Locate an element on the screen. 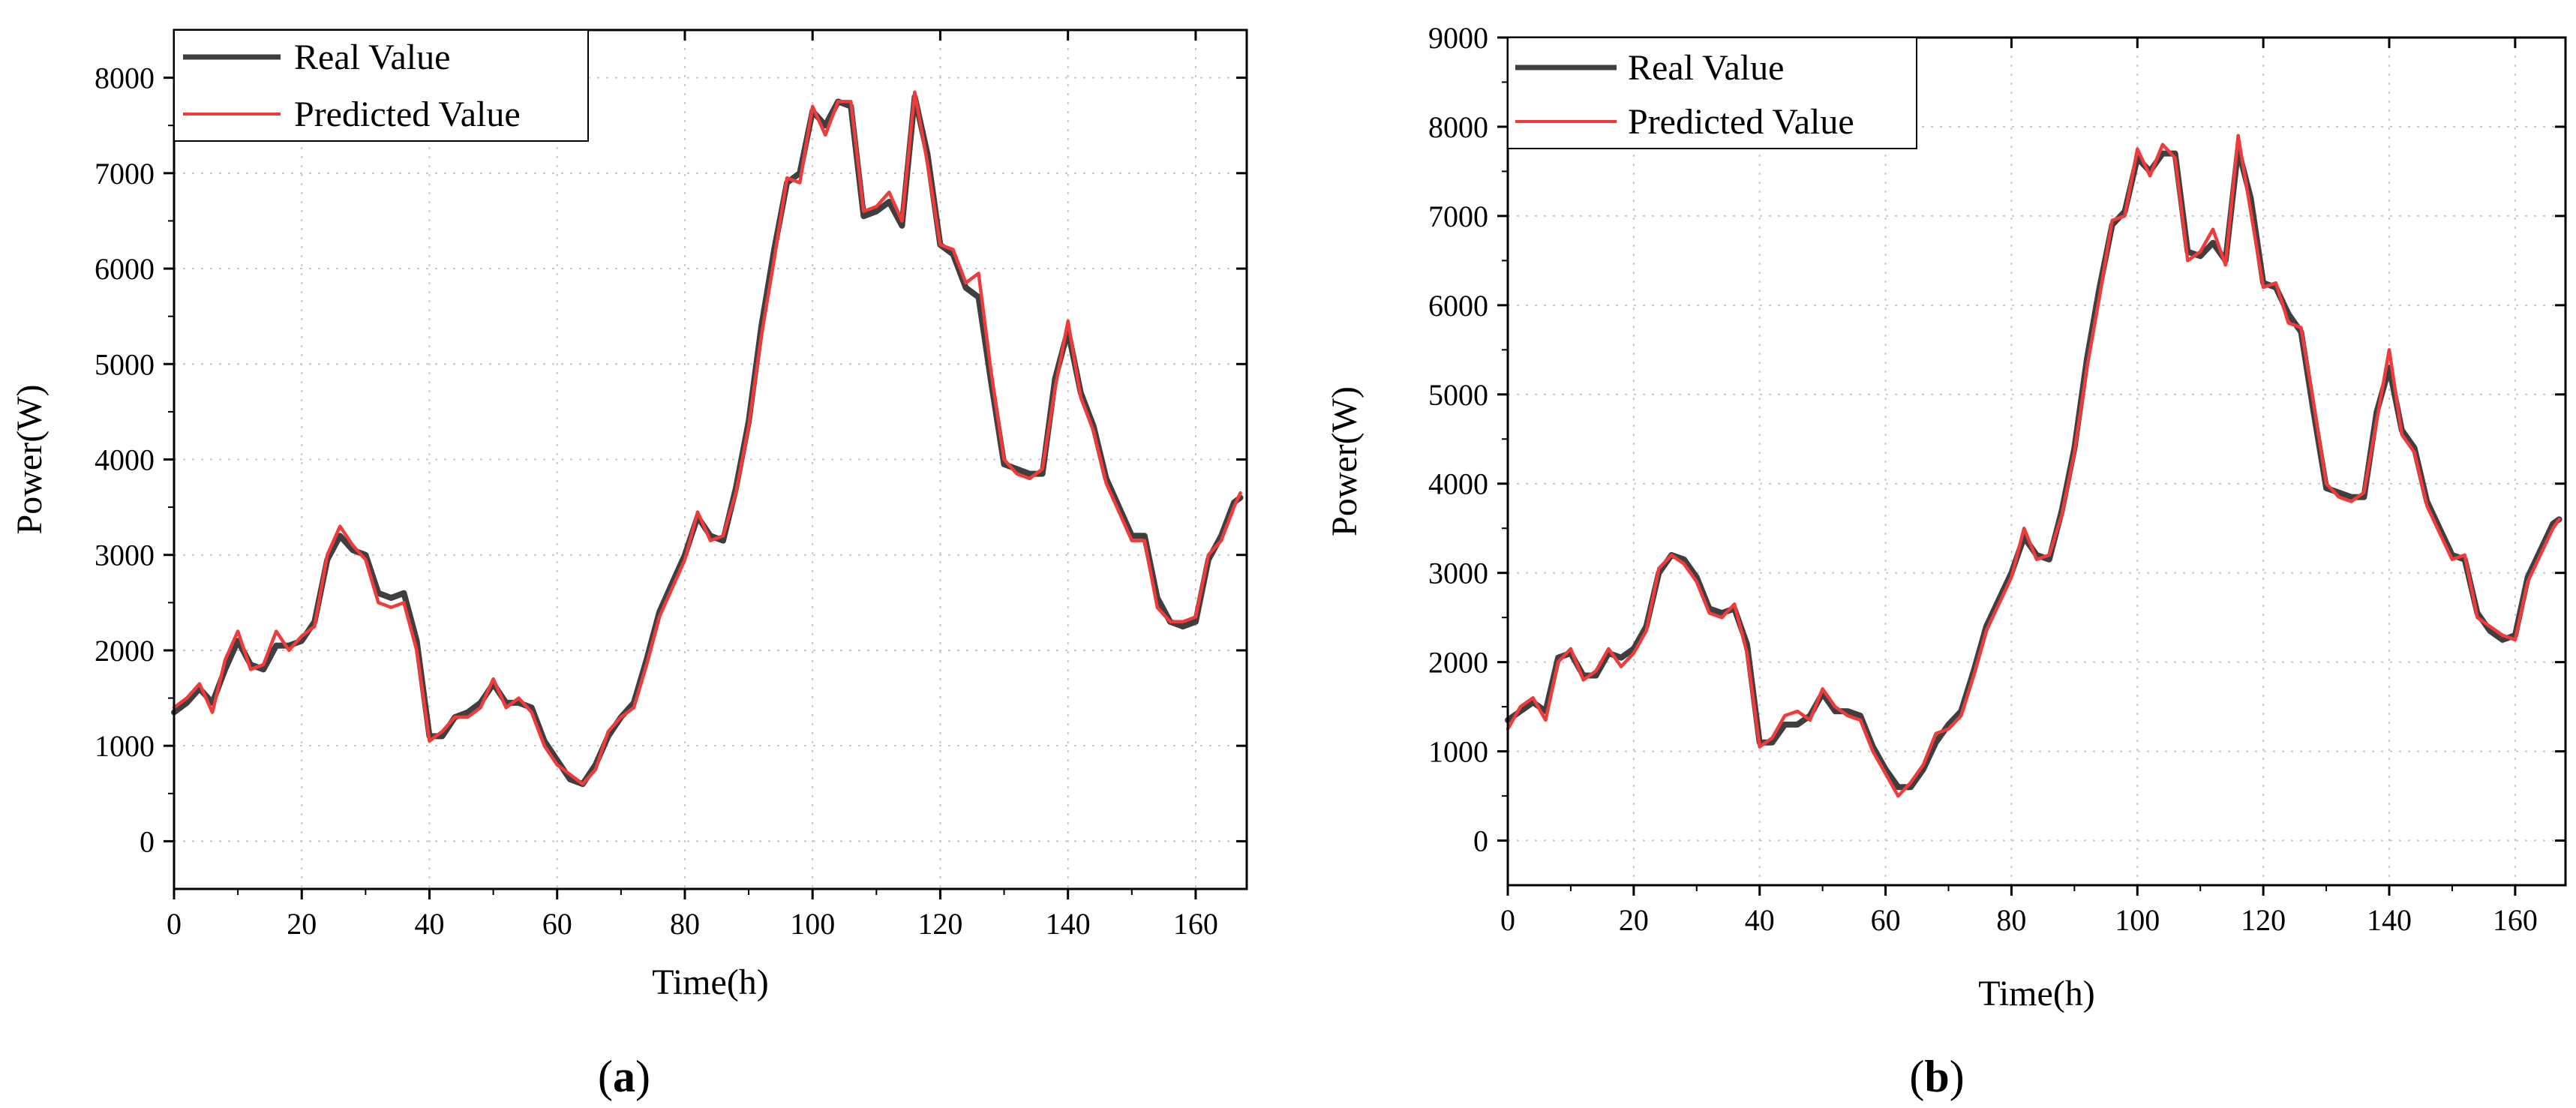 The width and height of the screenshot is (2576, 1108). y-tick-label: 9000 is located at coordinates (1458, 38).